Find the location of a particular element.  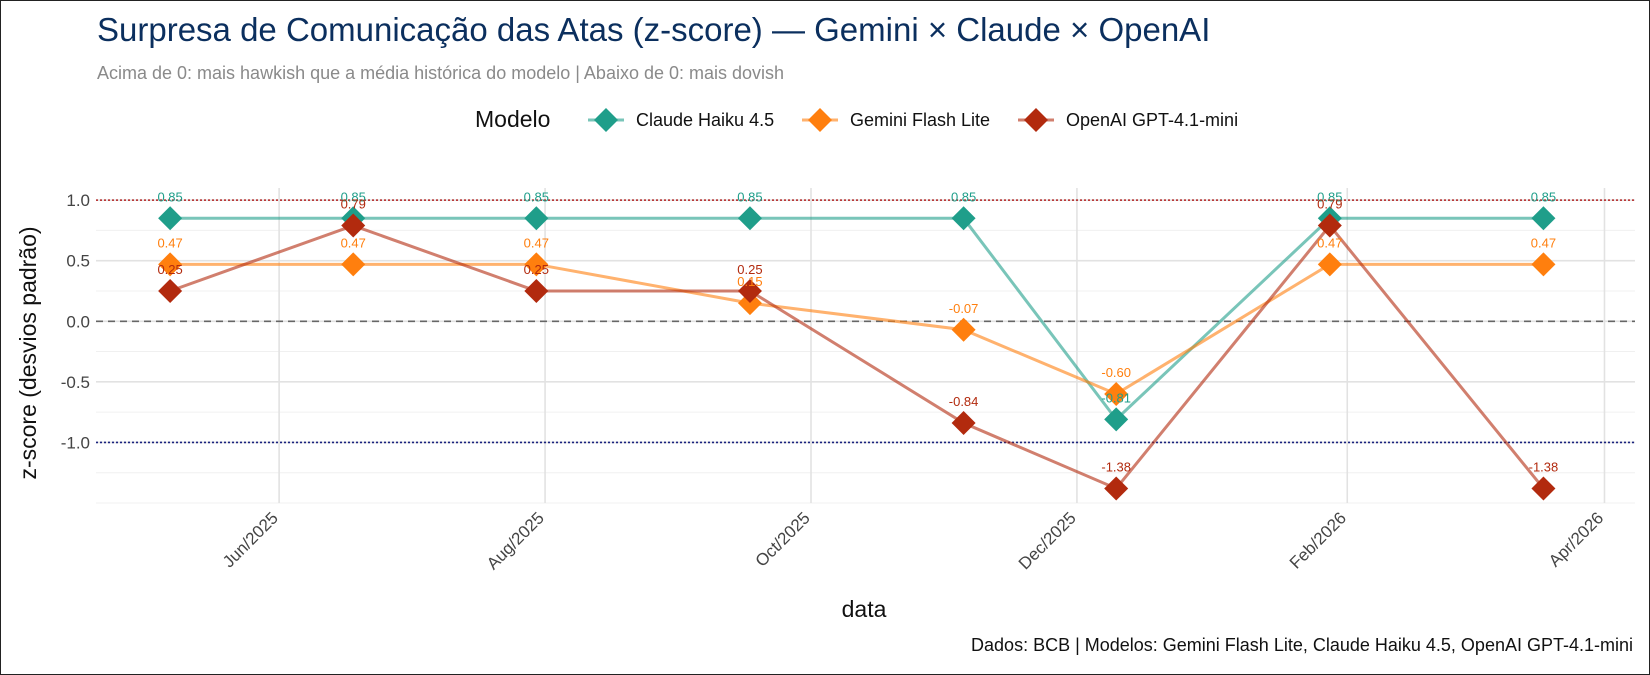

legend-label: Claude Haiku 4.5 is located at coordinates (705, 120).